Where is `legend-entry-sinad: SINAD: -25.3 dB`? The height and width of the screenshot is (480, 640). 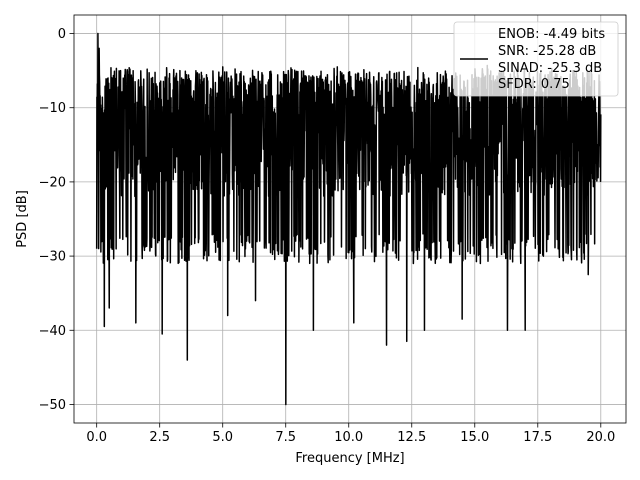 legend-entry-sinad: SINAD: -25.3 dB is located at coordinates (550, 68).